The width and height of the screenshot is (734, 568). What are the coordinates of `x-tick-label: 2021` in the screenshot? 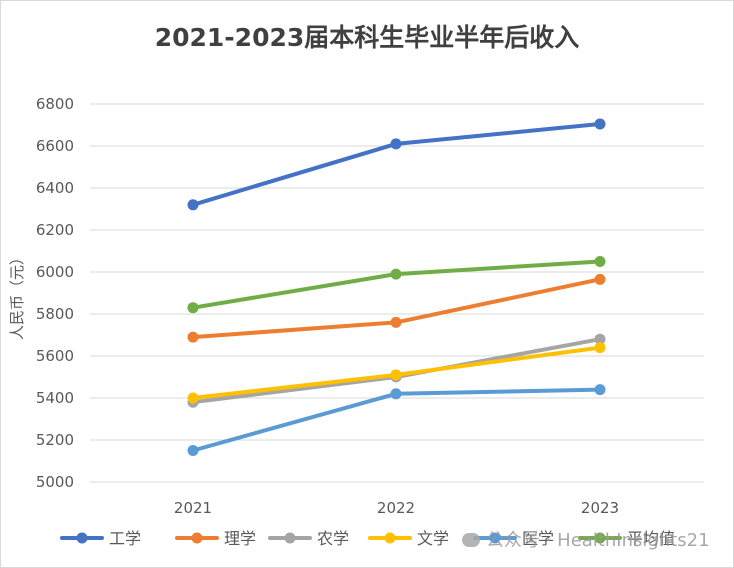 It's located at (193, 508).